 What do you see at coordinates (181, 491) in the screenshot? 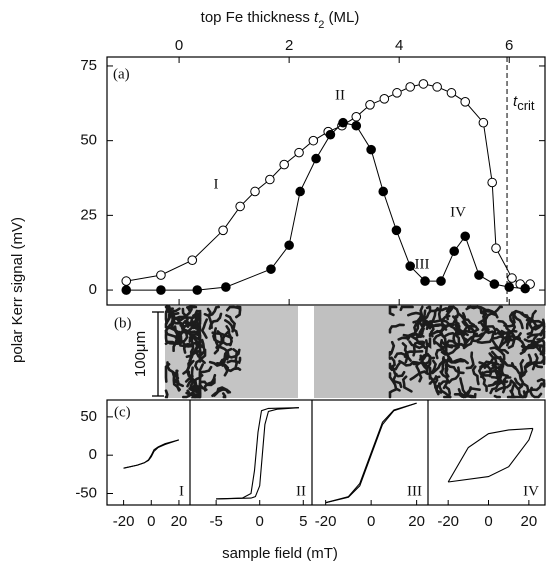
I see `subplot-label: I` at bounding box center [181, 491].